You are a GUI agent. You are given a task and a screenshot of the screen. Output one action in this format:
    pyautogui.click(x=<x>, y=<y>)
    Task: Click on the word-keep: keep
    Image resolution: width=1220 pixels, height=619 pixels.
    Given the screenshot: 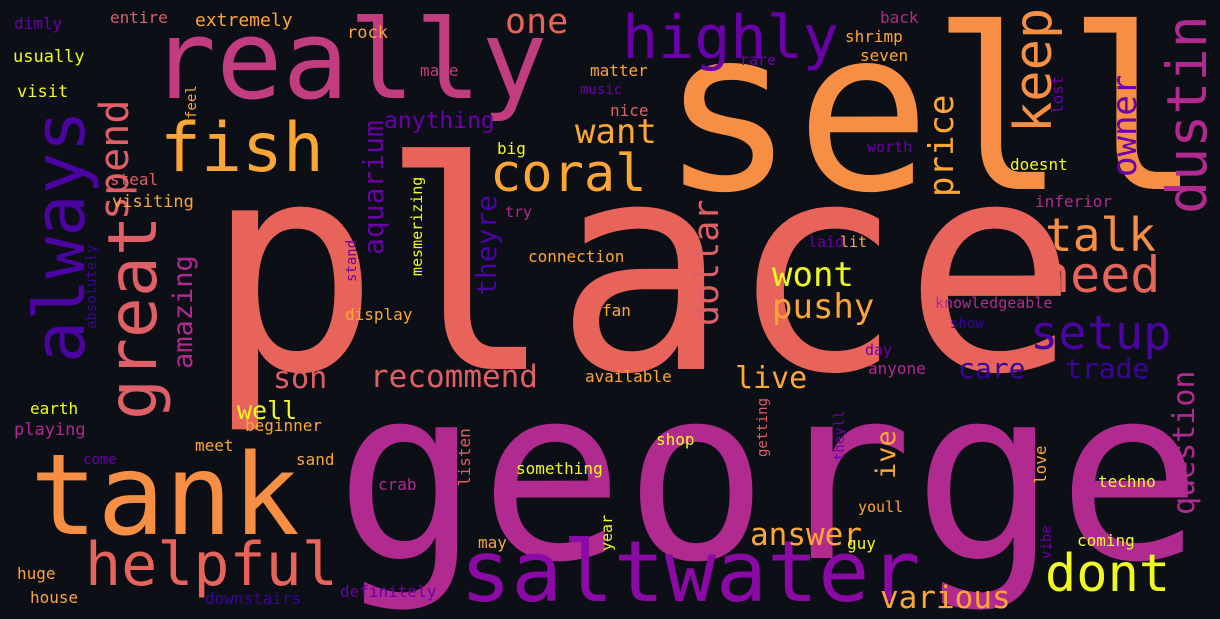 What is the action you would take?
    pyautogui.click(x=1034, y=70)
    